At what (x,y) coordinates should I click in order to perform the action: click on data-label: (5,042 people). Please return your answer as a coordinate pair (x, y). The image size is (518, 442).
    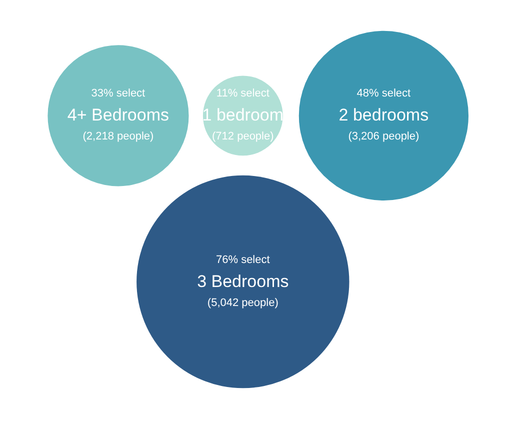
    Looking at the image, I should click on (242, 302).